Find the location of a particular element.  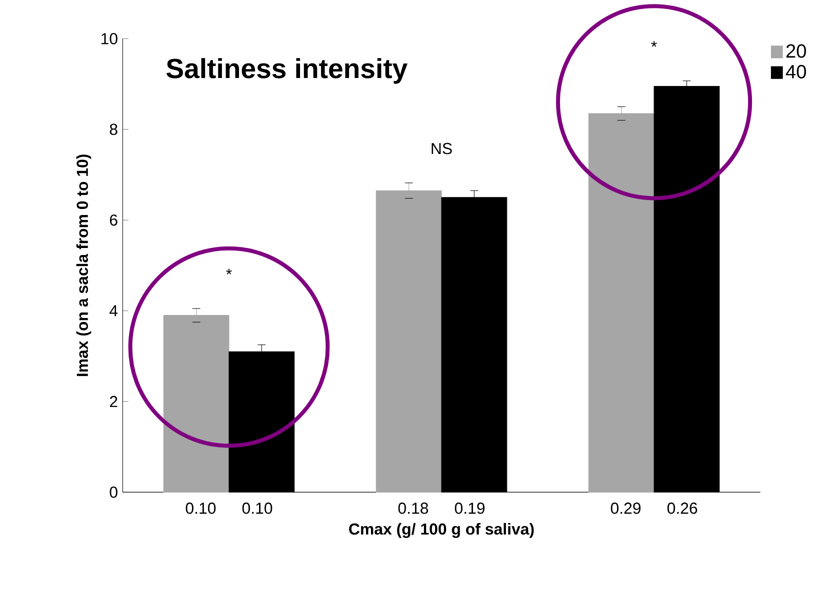

bar is located at coordinates (409, 341).